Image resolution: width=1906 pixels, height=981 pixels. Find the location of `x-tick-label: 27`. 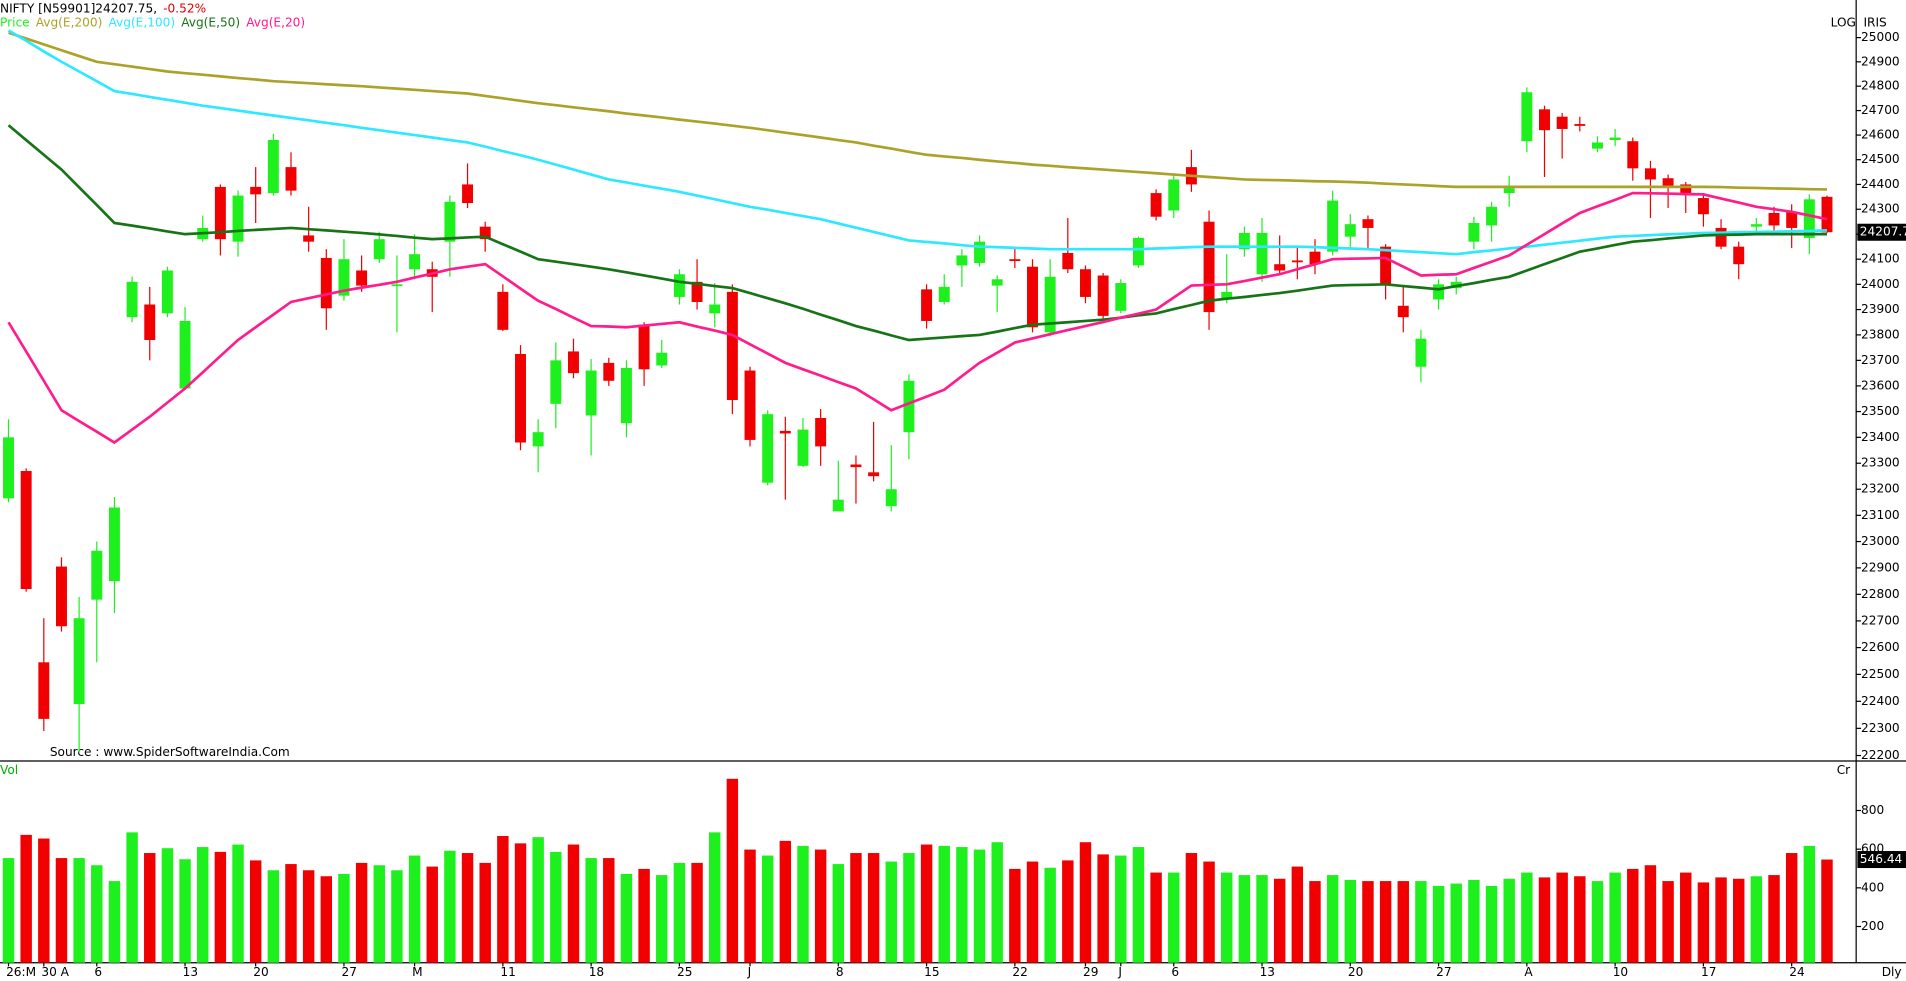

x-tick-label: 27 is located at coordinates (349, 972).